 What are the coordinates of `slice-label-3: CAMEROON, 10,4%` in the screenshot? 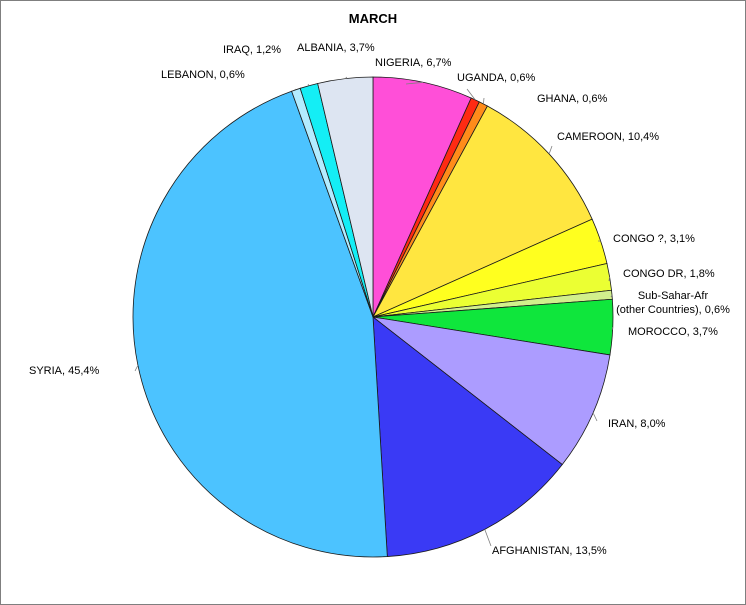 It's located at (608, 137).